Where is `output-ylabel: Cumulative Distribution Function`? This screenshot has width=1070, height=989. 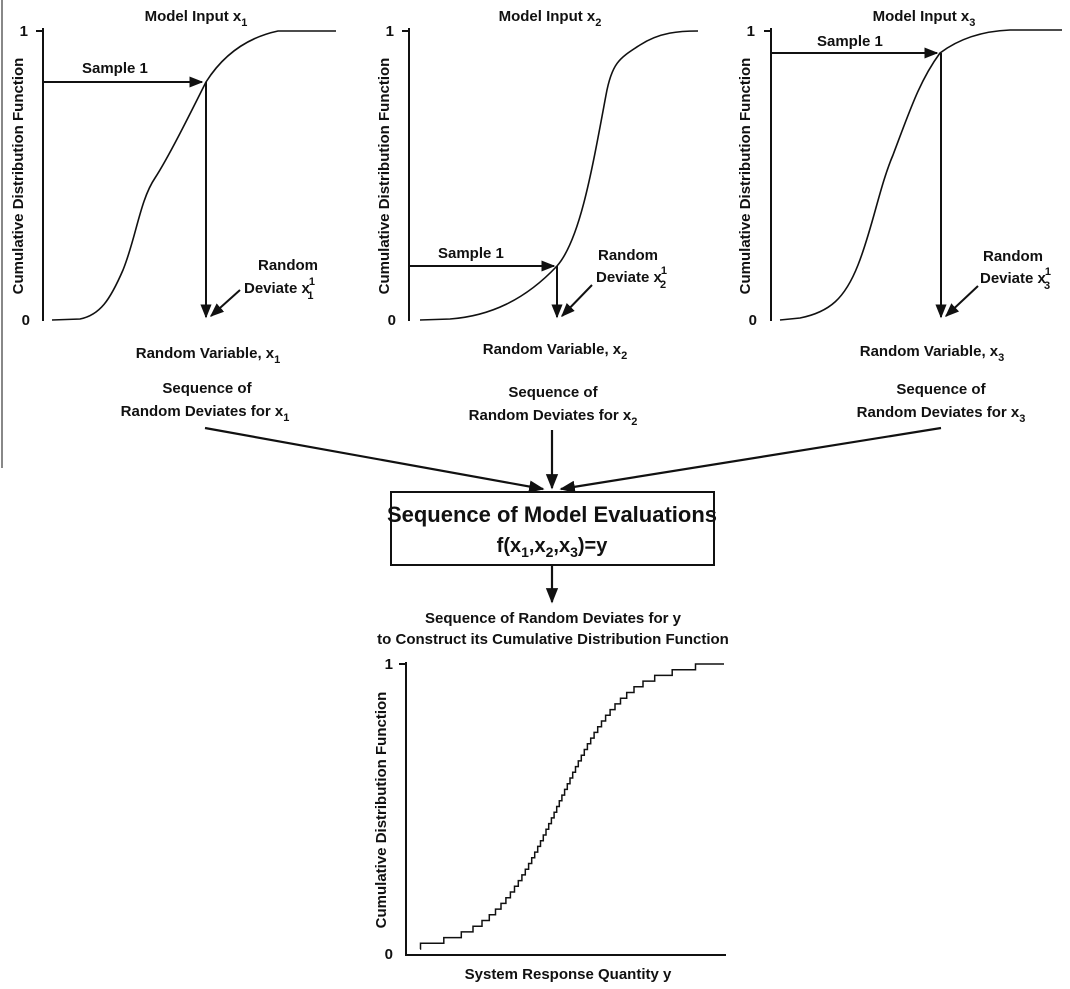
output-ylabel: Cumulative Distribution Function is located at coordinates (381, 810).